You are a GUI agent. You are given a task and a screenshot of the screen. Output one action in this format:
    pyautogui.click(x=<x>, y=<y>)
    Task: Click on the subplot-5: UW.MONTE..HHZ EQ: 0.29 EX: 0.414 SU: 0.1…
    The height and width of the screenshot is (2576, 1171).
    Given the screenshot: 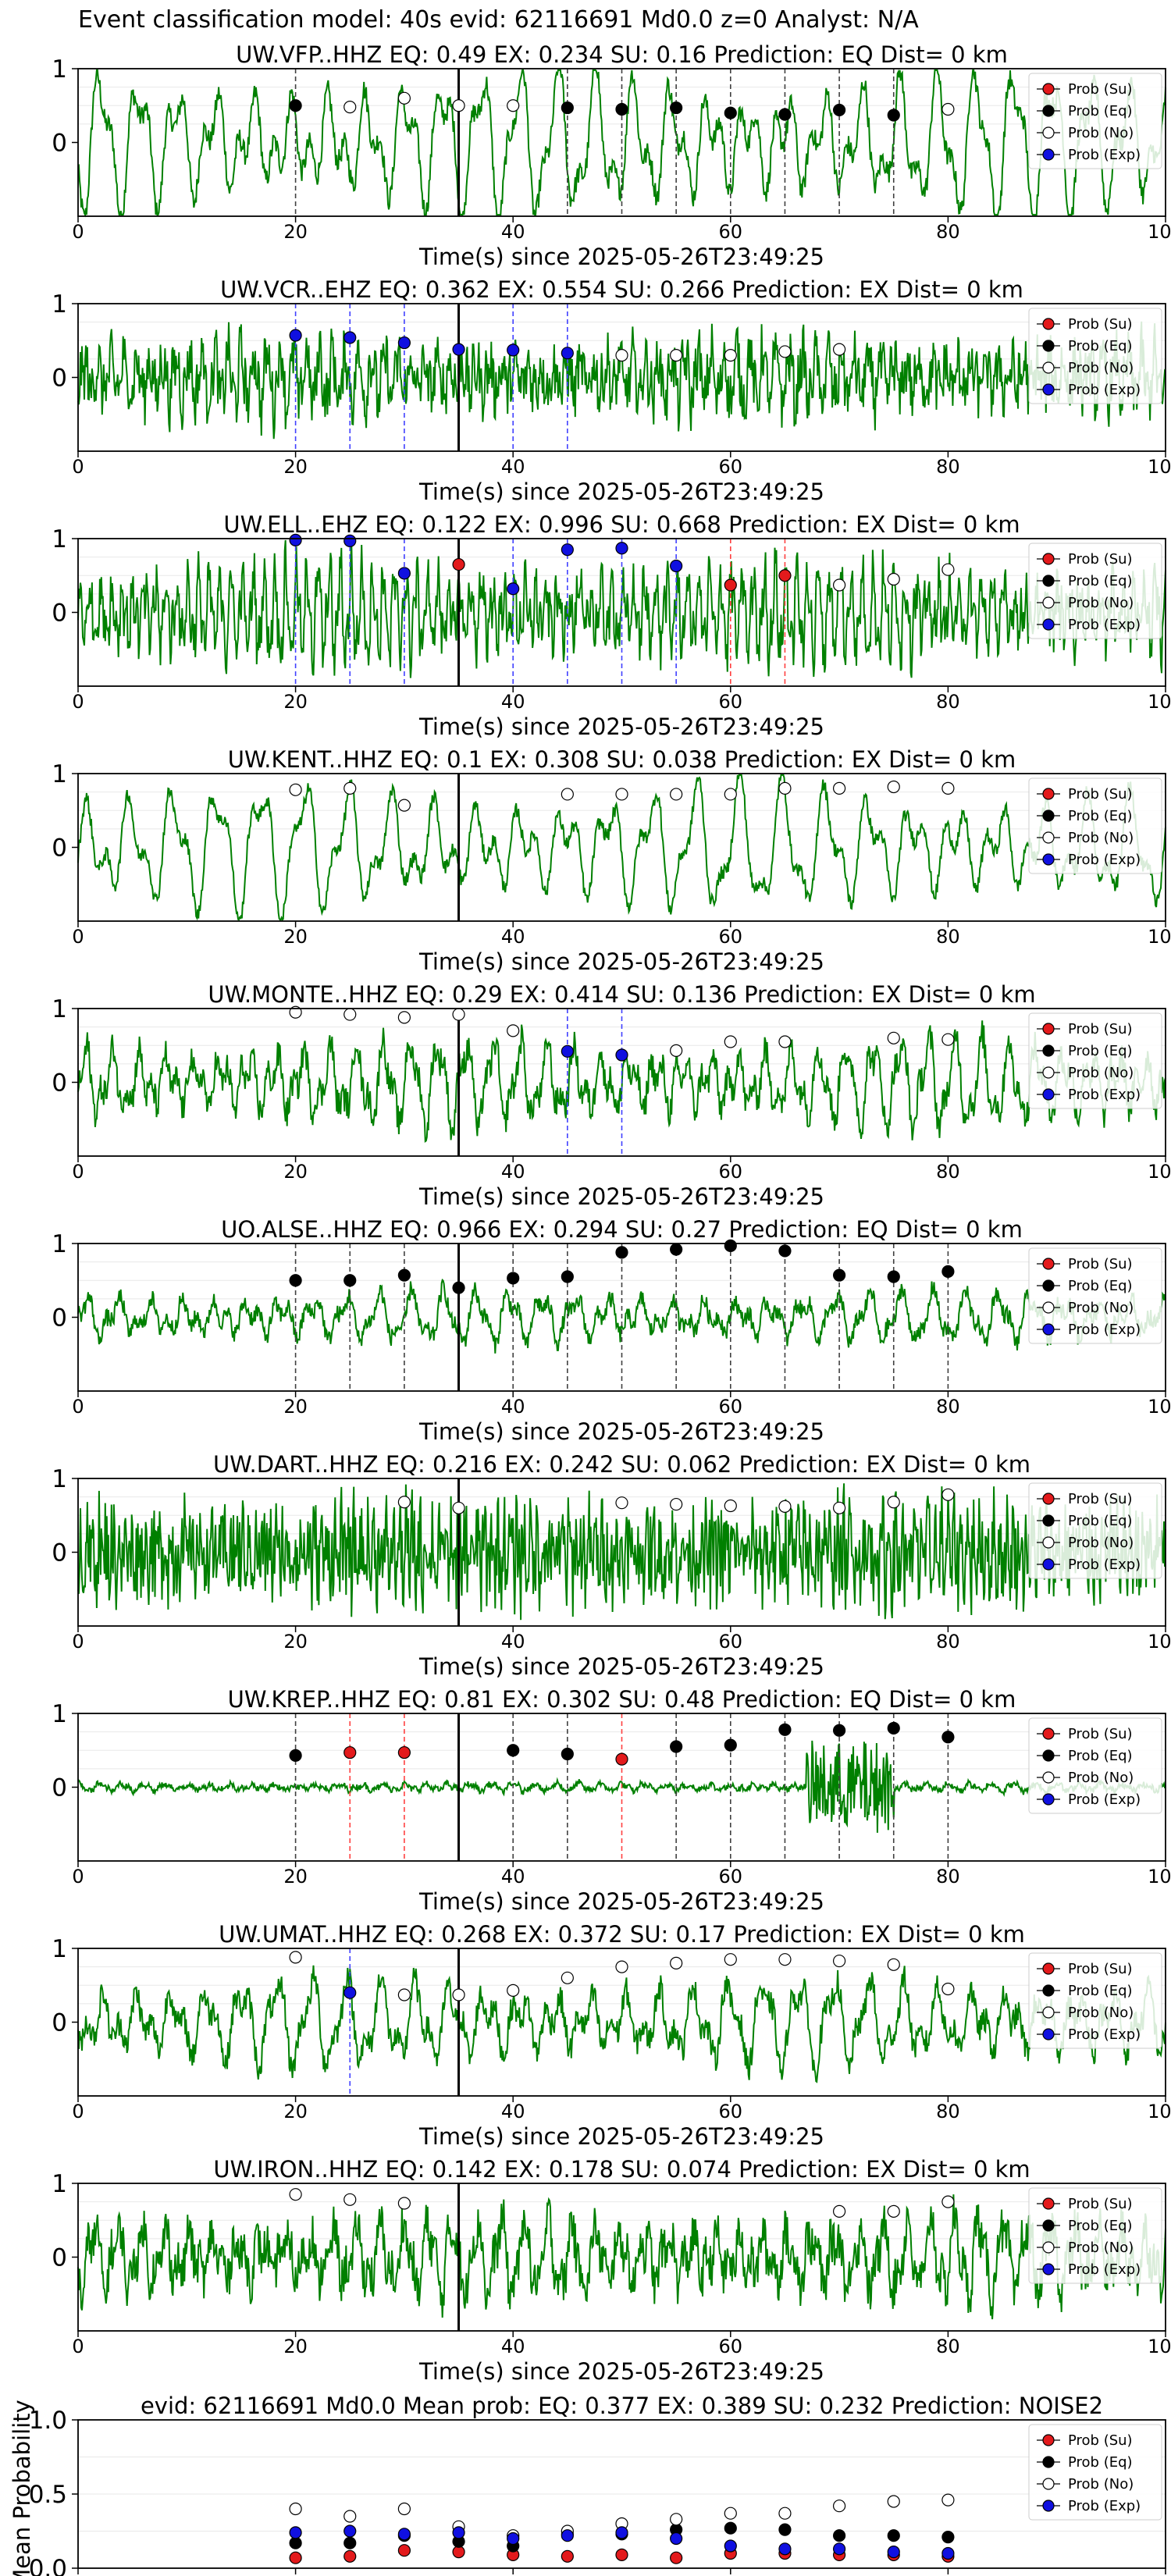 What is the action you would take?
    pyautogui.click(x=611, y=1095)
    